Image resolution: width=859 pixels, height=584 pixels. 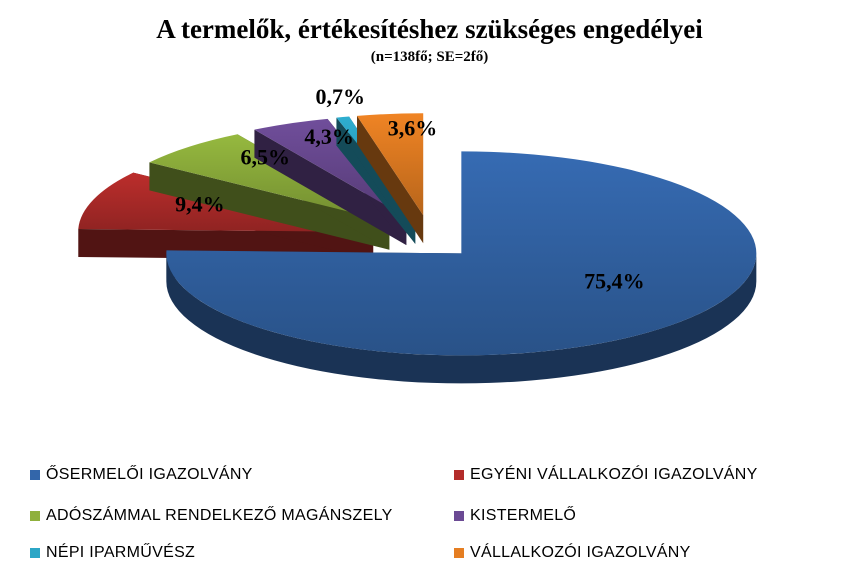 I want to click on legend-item-adoszammal: ADÓSZÁMMAL RENDELKEZŐ MAGÁNSZELY, so click(x=211, y=516).